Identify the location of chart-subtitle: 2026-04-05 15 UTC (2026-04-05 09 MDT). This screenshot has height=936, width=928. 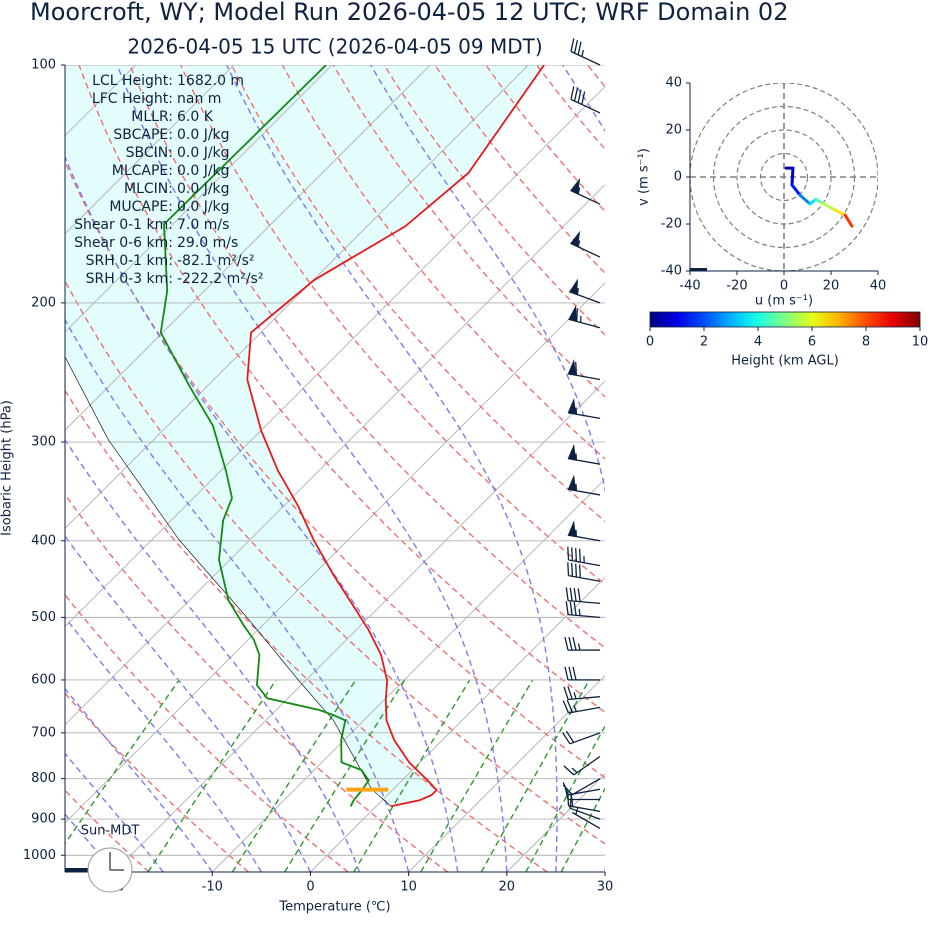
(334, 47).